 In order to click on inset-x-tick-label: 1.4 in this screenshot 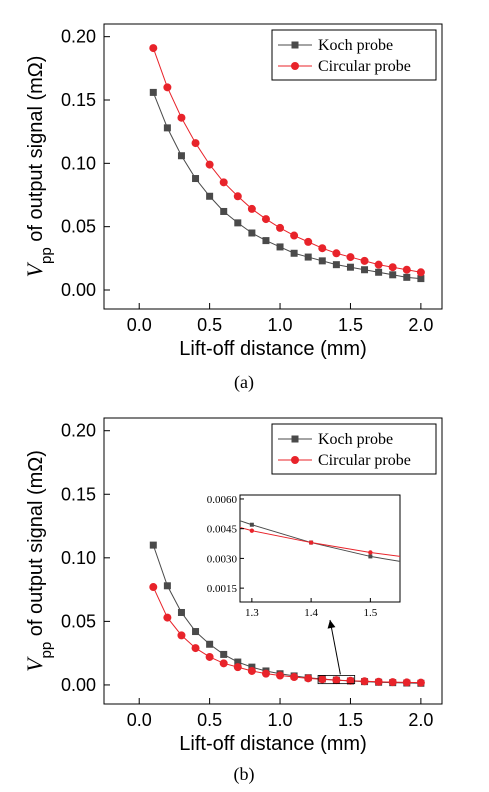, I will do `click(311, 613)`.